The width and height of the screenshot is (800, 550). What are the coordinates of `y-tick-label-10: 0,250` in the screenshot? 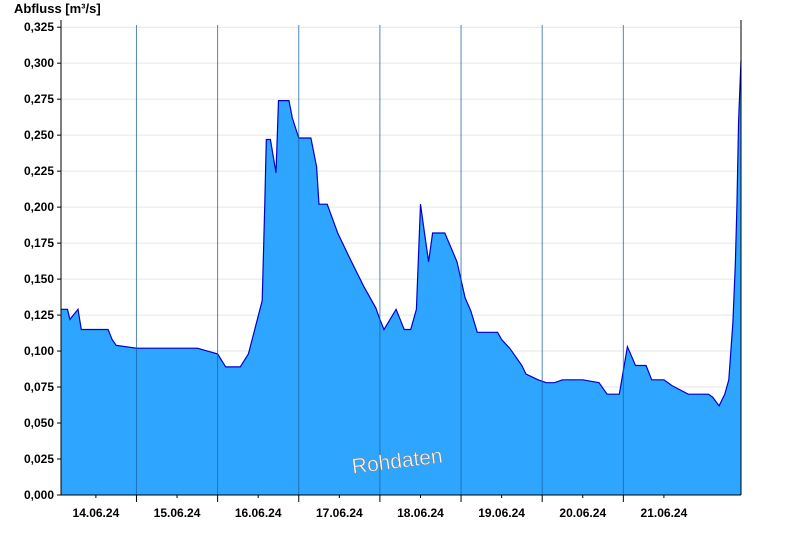 It's located at (39, 135).